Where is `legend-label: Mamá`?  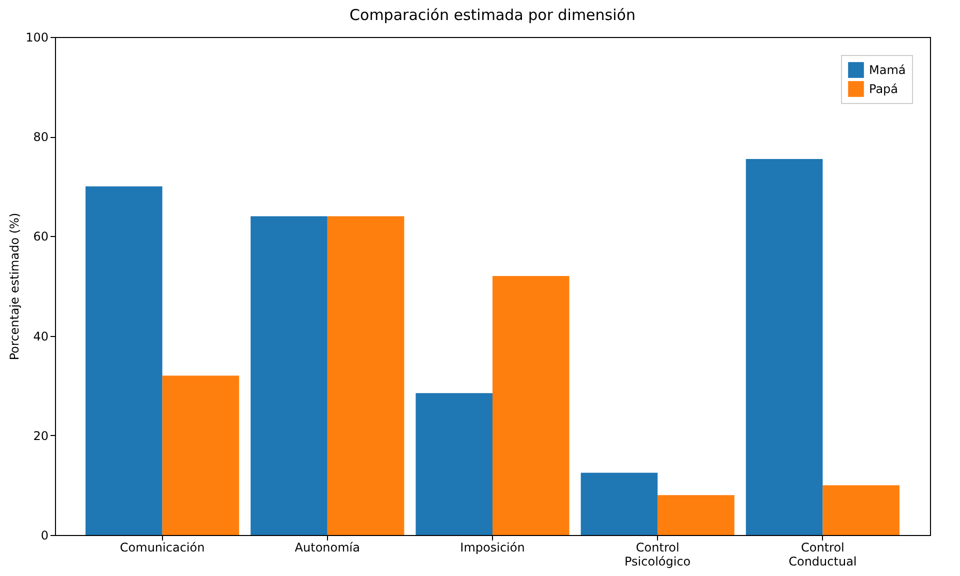 legend-label: Mamá is located at coordinates (887, 70).